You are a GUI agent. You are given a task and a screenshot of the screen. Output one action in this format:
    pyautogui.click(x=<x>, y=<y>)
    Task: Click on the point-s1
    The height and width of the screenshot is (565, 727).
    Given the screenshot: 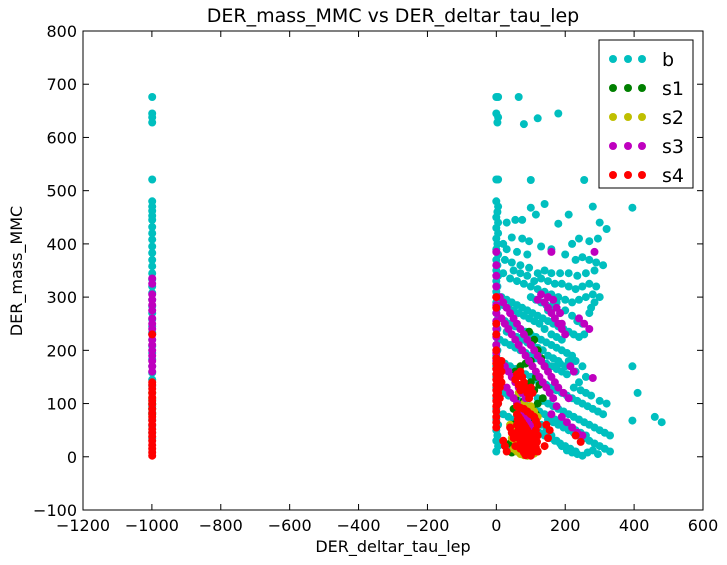 What is the action you would take?
    pyautogui.click(x=542, y=398)
    